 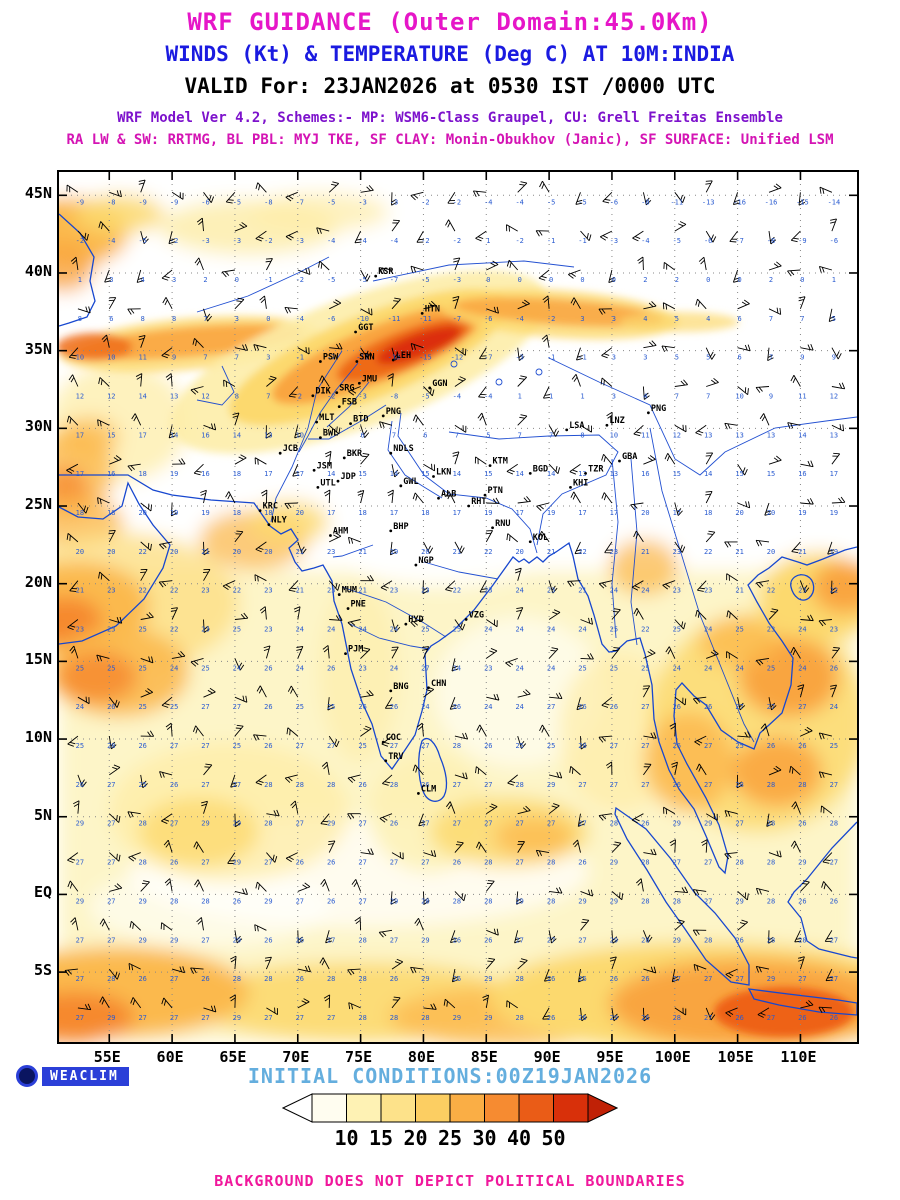 What do you see at coordinates (394, 280) in the screenshot?
I see `svg-text: -7` at bounding box center [394, 280].